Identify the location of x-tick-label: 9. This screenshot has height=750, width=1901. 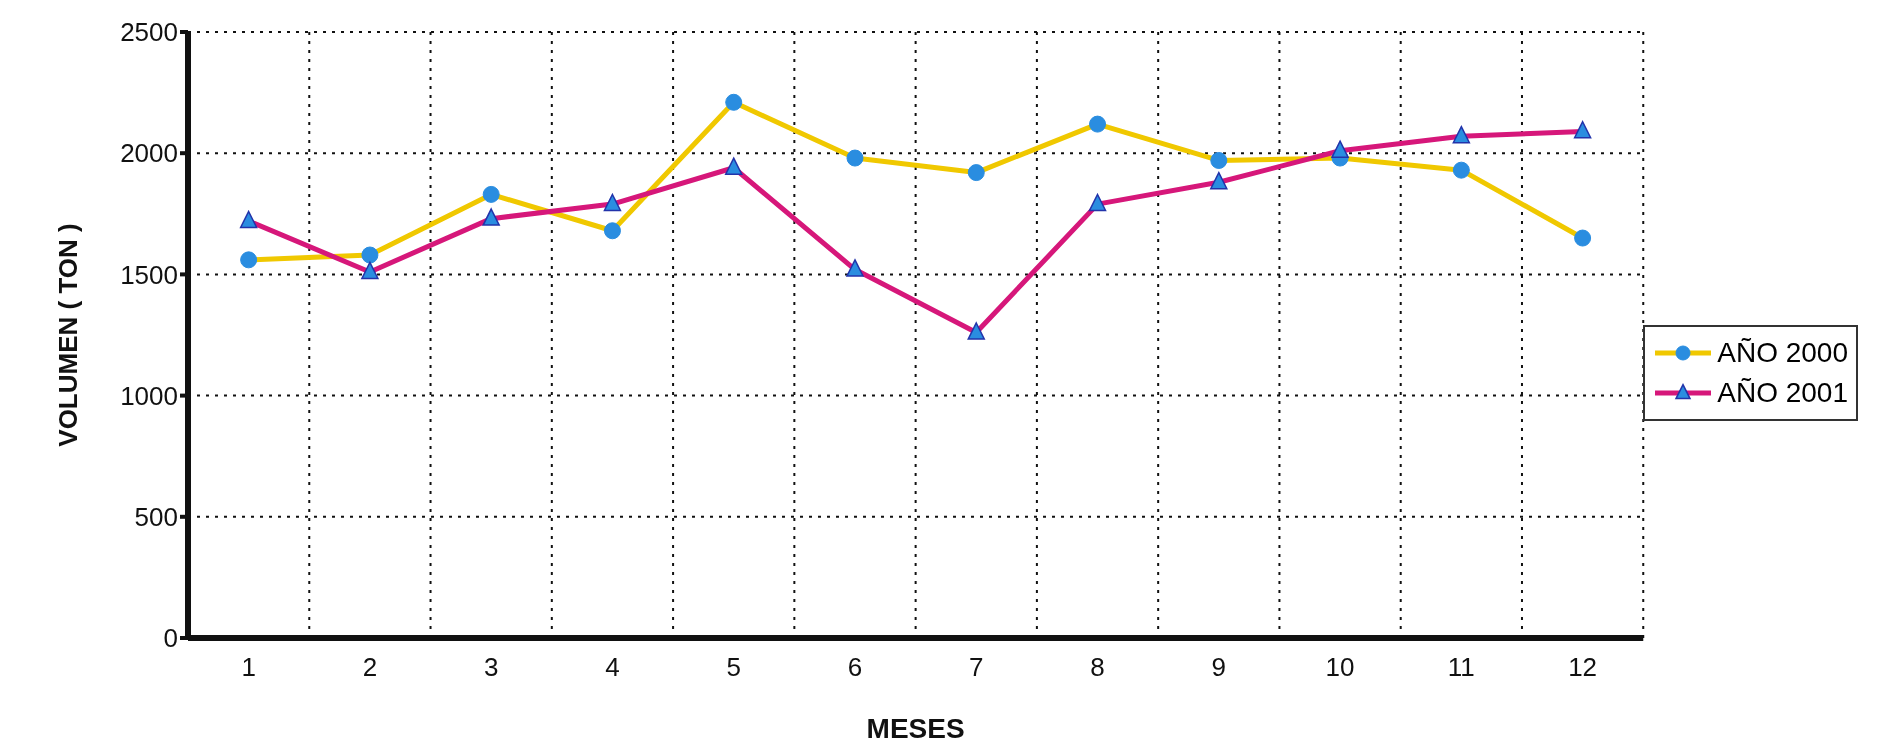
(1219, 667).